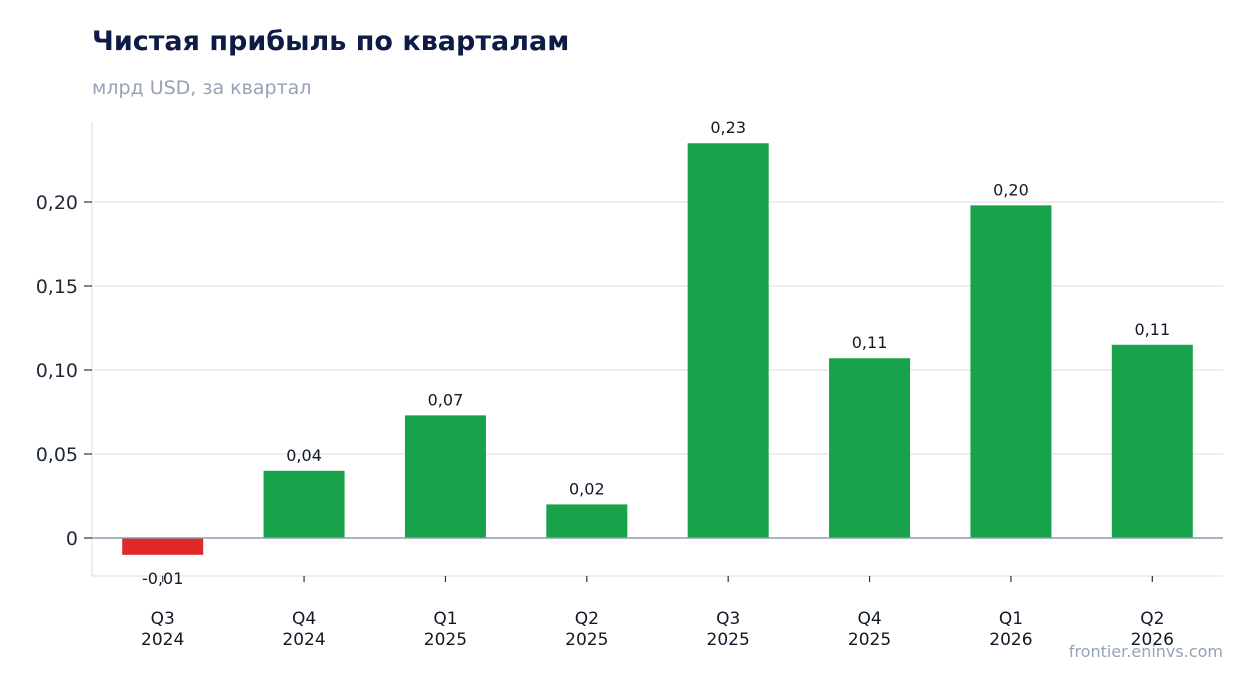 The width and height of the screenshot is (1254, 693). What do you see at coordinates (57, 287) in the screenshot?
I see `y-tick-label: 0,15` at bounding box center [57, 287].